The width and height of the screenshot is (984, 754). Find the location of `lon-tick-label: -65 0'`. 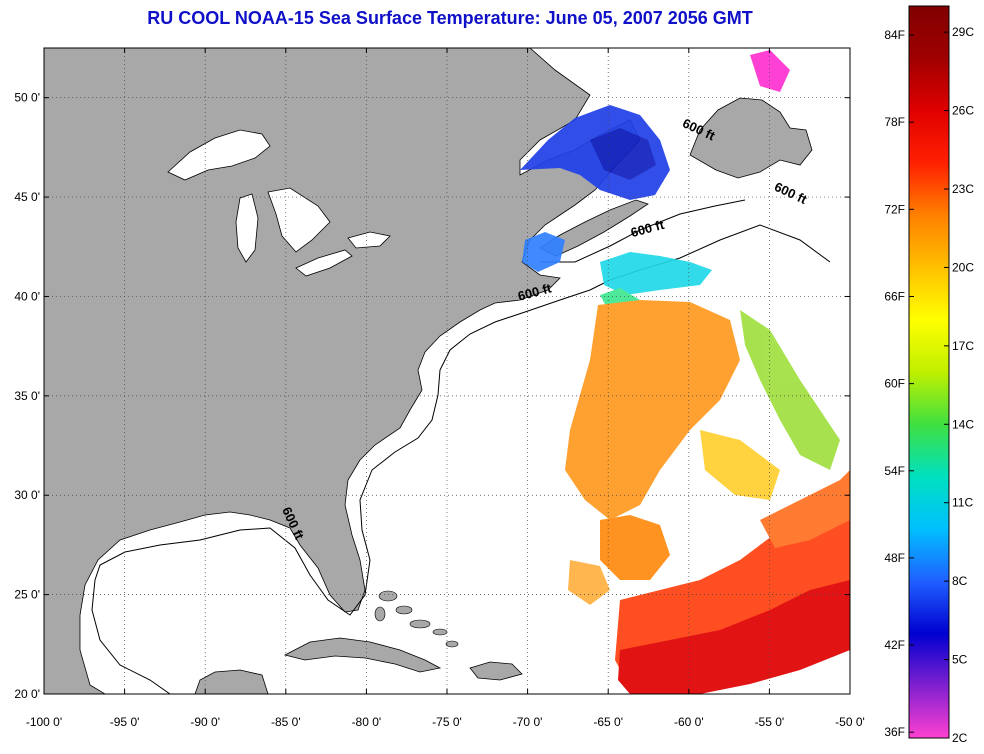

lon-tick-label: -65 0' is located at coordinates (608, 722).